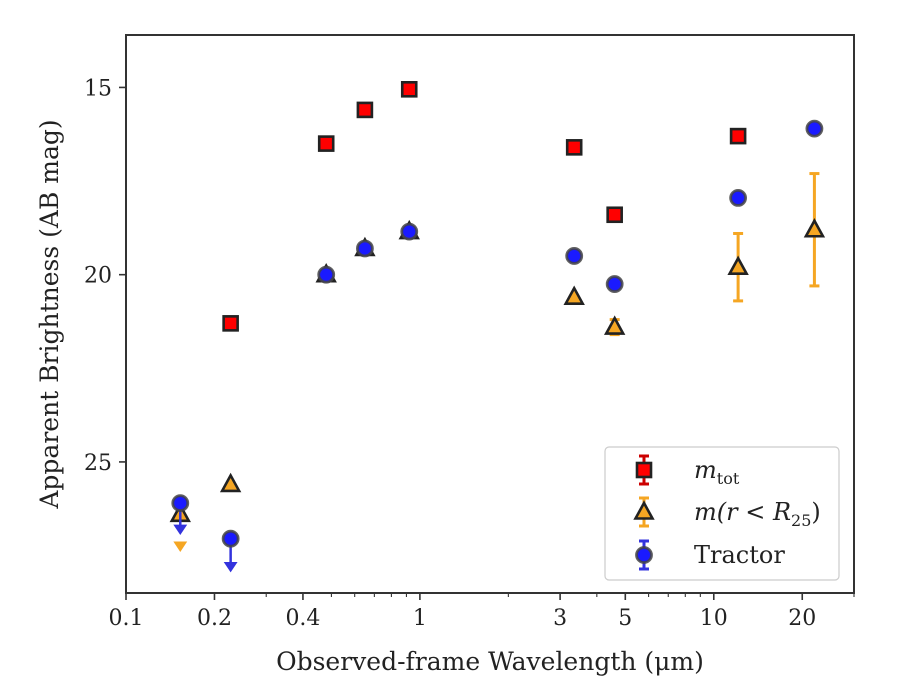 The height and width of the screenshot is (700, 900). I want to click on upper-limit-marker, so click(180, 546).